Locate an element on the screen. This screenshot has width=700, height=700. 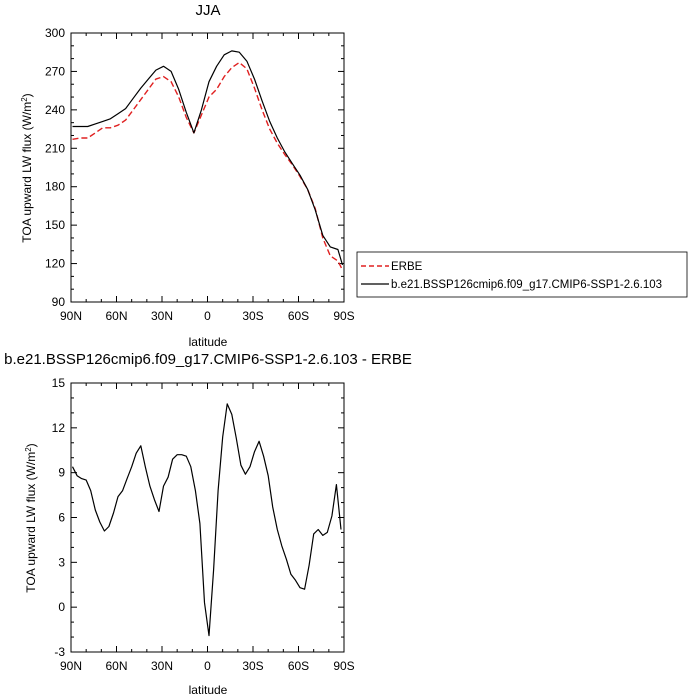
bottom-x-tick-label: 90S is located at coordinates (343, 666).